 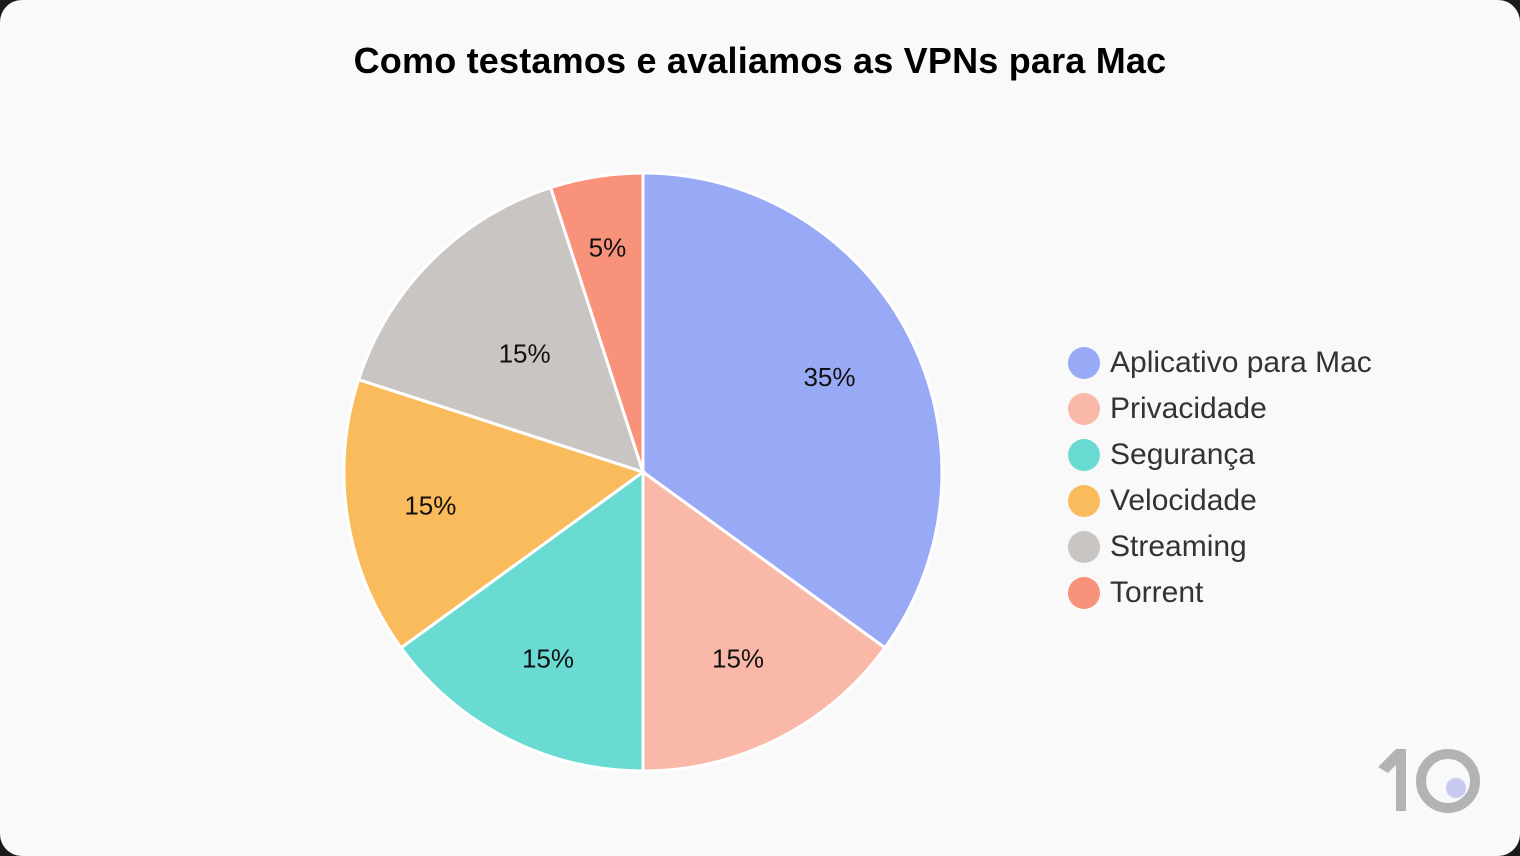 I want to click on legend-label: Aplicativo para Mac, so click(x=1241, y=362).